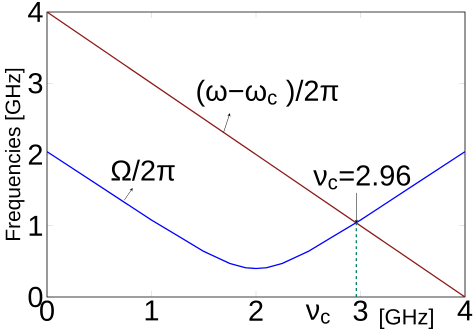 This screenshot has width=474, height=336. What do you see at coordinates (35, 83) in the screenshot?
I see `y-tick-label: 3` at bounding box center [35, 83].